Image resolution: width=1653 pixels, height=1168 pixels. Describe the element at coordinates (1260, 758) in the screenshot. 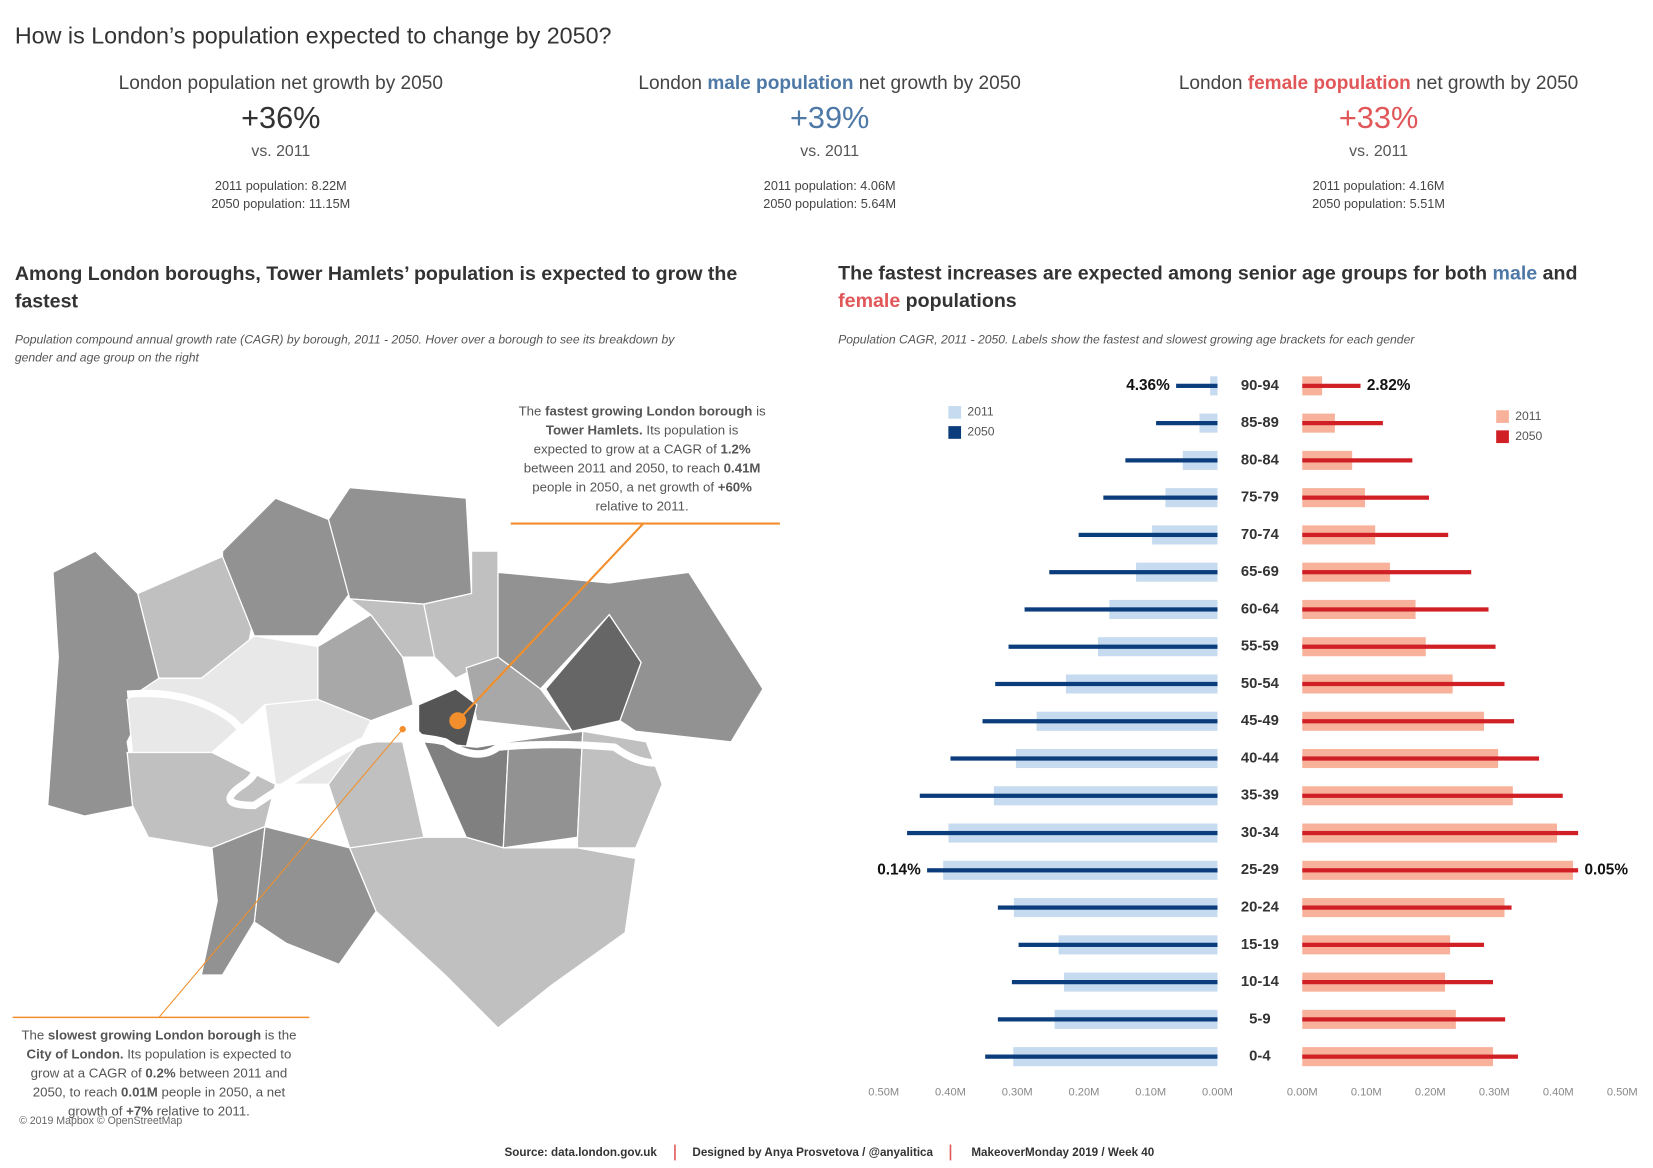

I see `category-label: 40-44` at that location.